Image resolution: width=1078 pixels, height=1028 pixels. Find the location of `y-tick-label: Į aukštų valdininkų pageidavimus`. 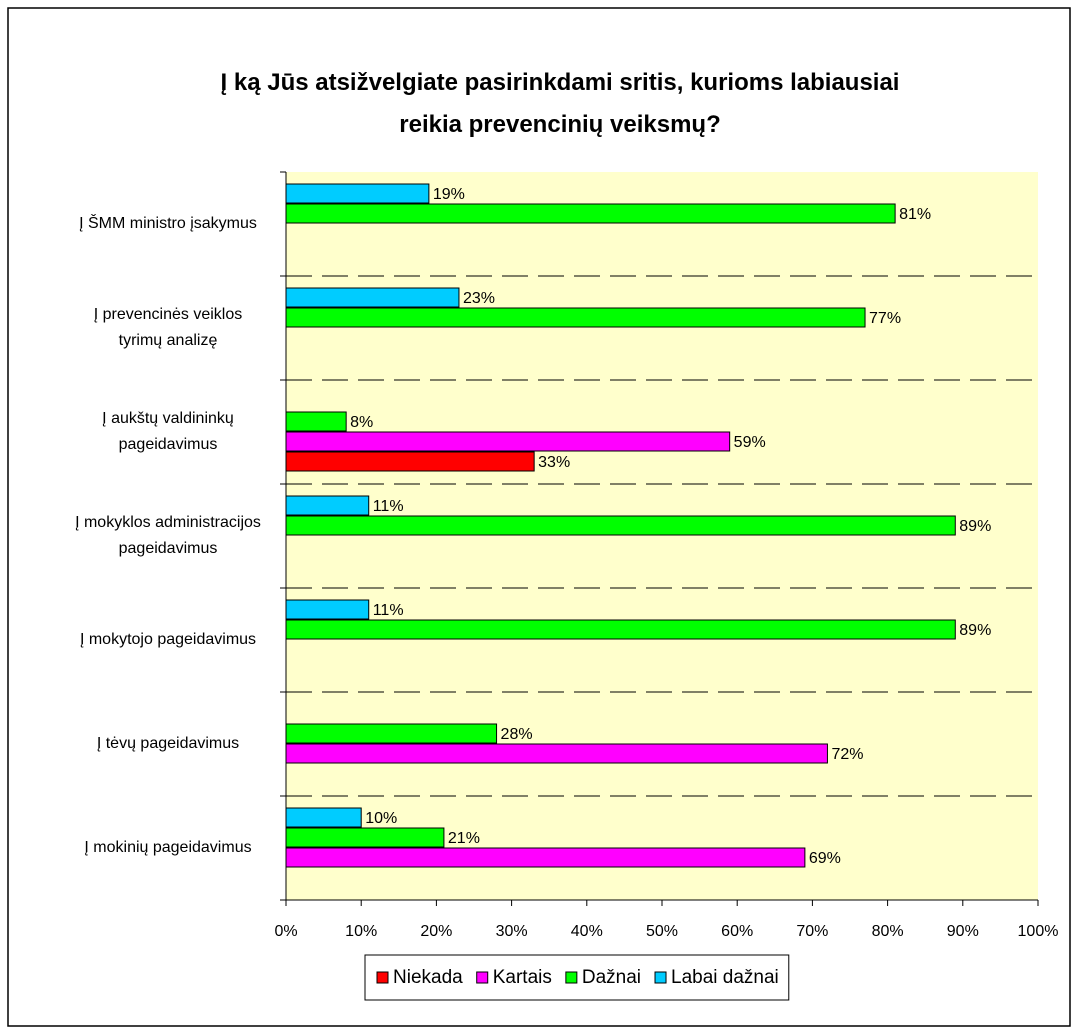

y-tick-label: Į aukštų valdininkų pageidavimus is located at coordinates (168, 431).